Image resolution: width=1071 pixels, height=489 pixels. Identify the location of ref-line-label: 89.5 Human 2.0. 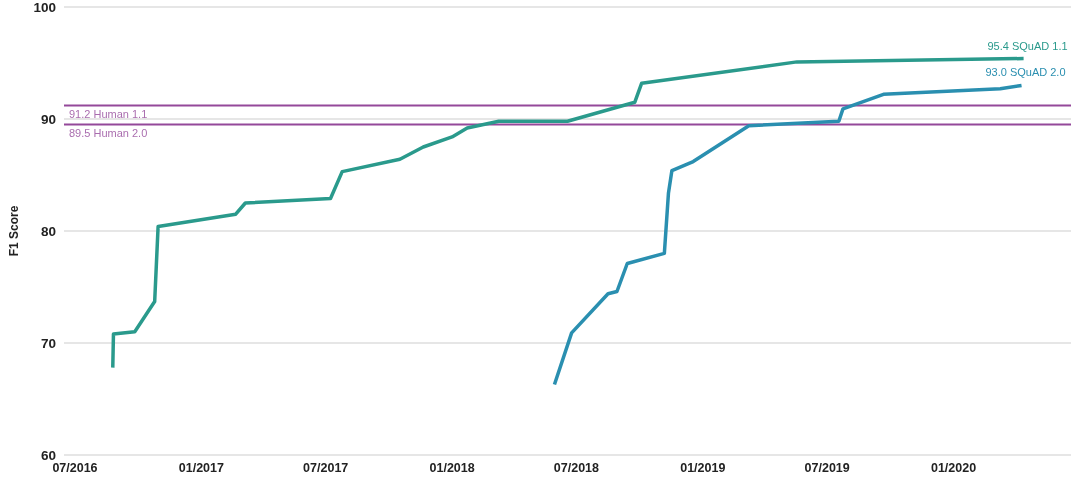
(108, 133).